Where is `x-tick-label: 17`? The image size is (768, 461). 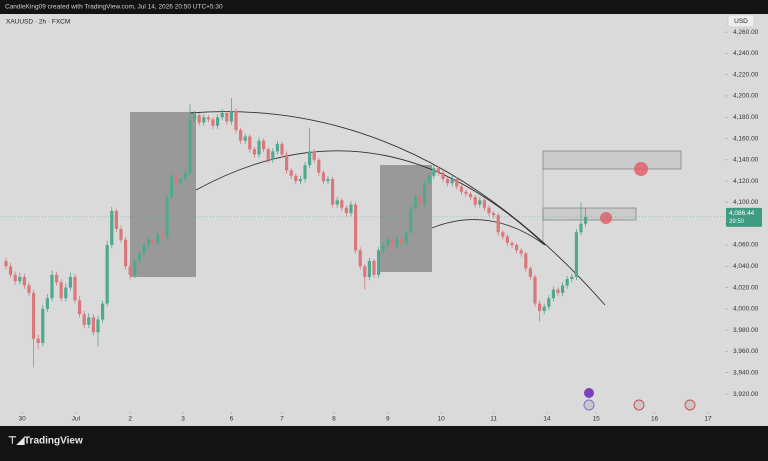
x-tick-label: 17 is located at coordinates (708, 419).